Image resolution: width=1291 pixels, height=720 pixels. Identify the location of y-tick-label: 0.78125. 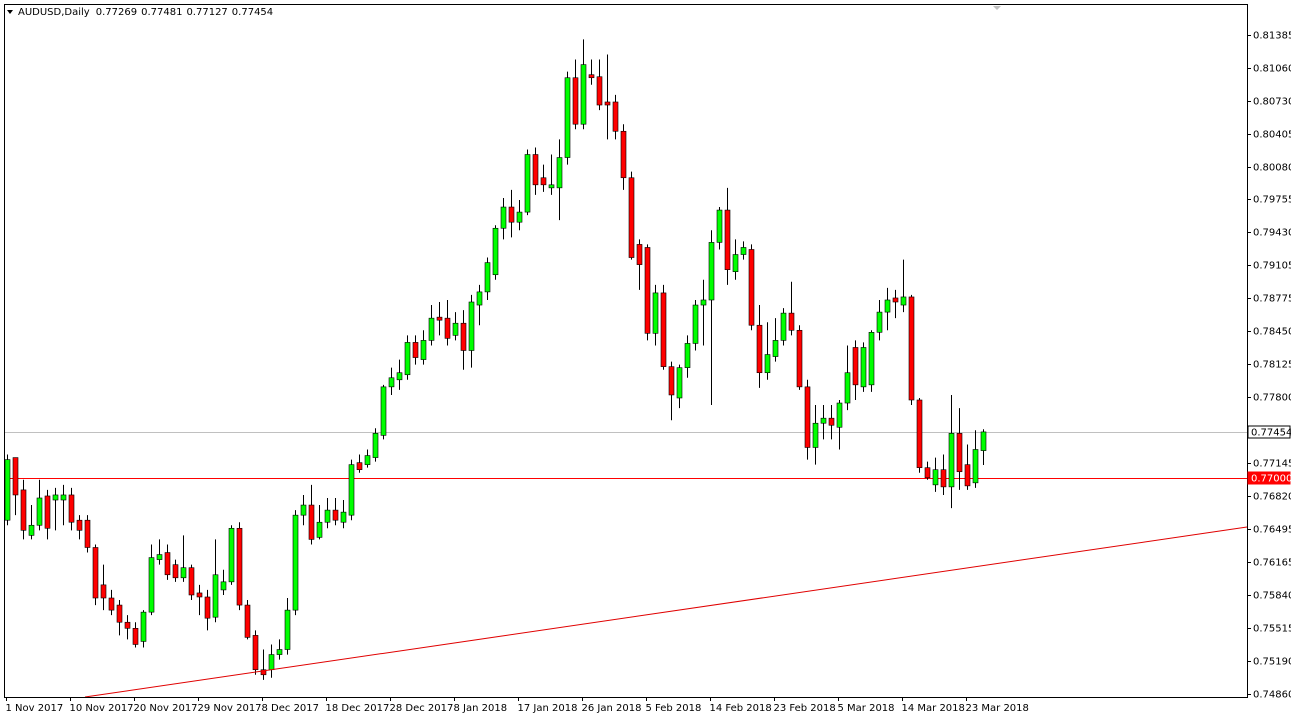
(1272, 365).